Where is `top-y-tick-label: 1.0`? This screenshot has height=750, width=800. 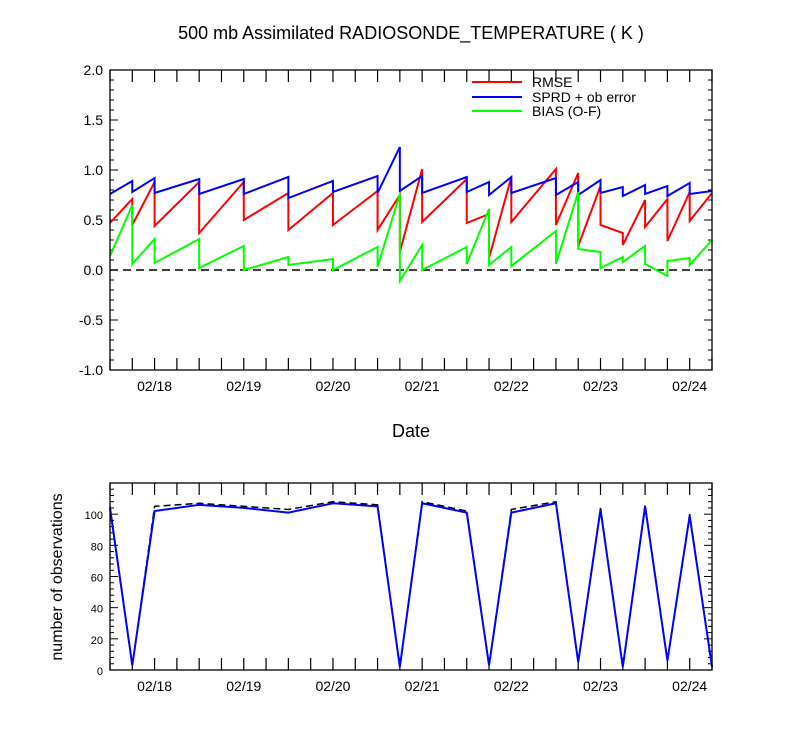
top-y-tick-label: 1.0 is located at coordinates (94, 170).